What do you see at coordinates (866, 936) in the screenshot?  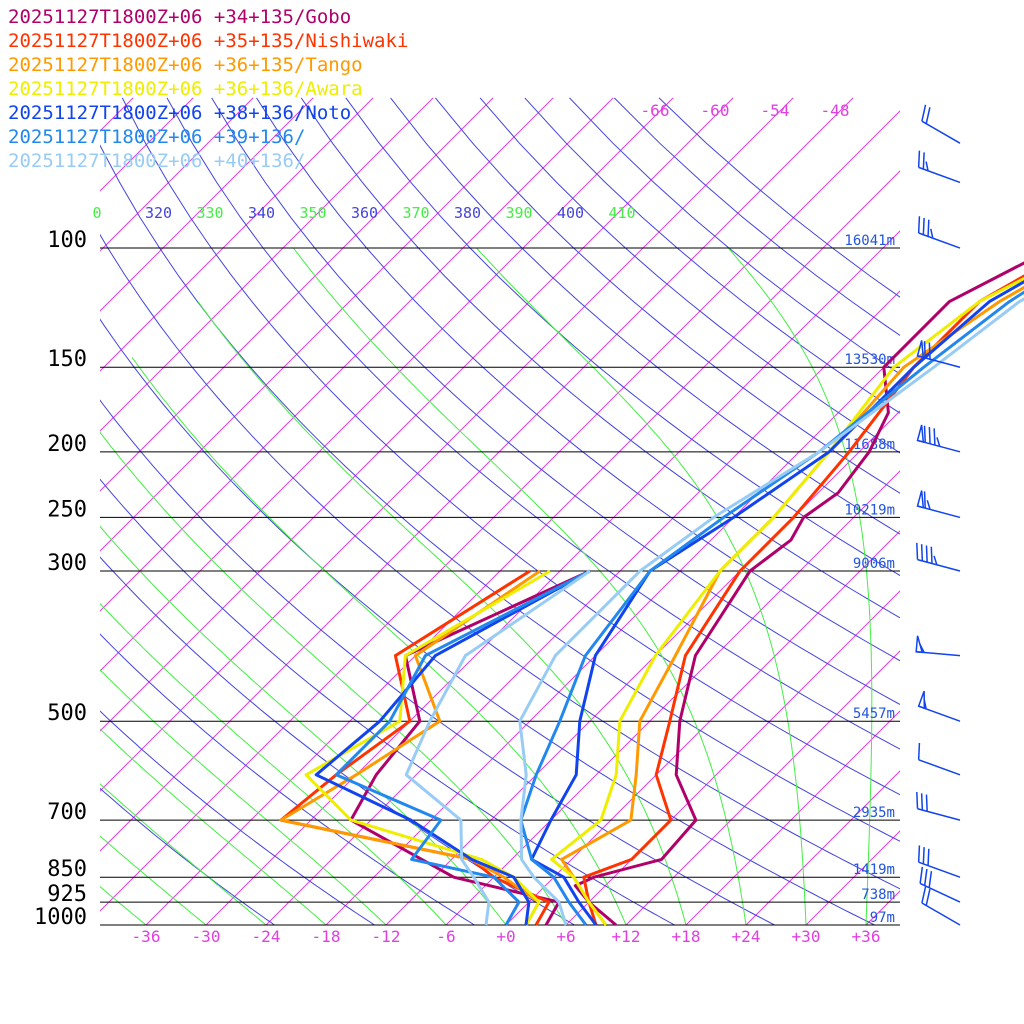 I see `temperature-tick-label: +36` at bounding box center [866, 936].